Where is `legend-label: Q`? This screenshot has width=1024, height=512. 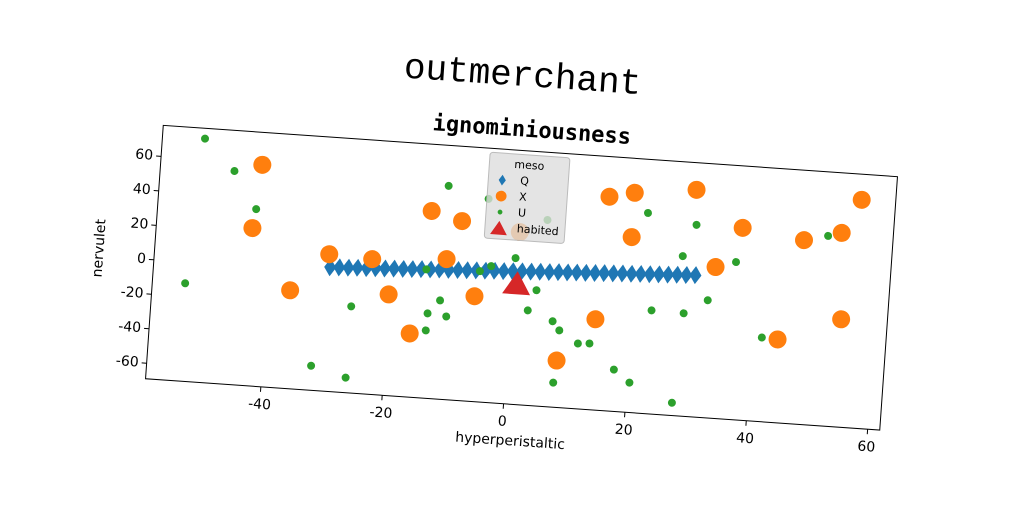
legend-label: Q is located at coordinates (525, 181).